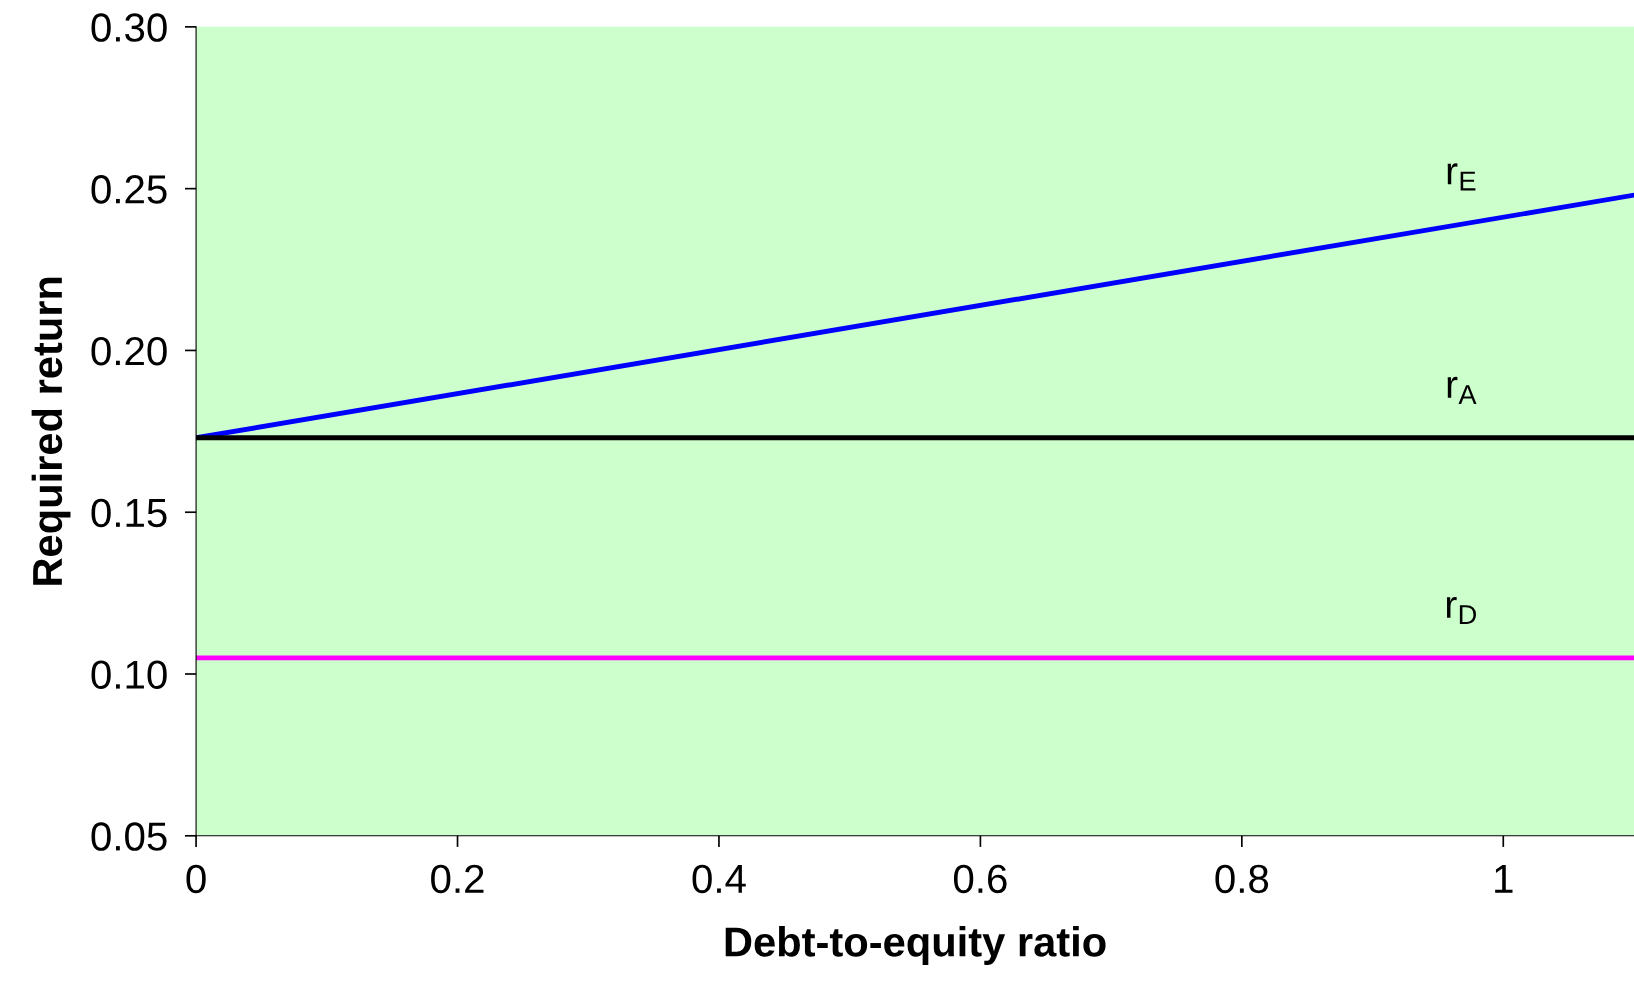 Image resolution: width=1634 pixels, height=995 pixels. I want to click on y-tick-label: 0.20, so click(129, 351).